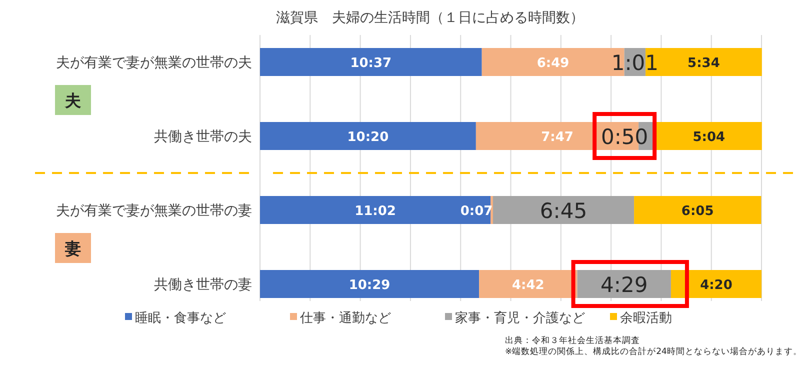  I want to click on data-label: 6:05, so click(697, 211).